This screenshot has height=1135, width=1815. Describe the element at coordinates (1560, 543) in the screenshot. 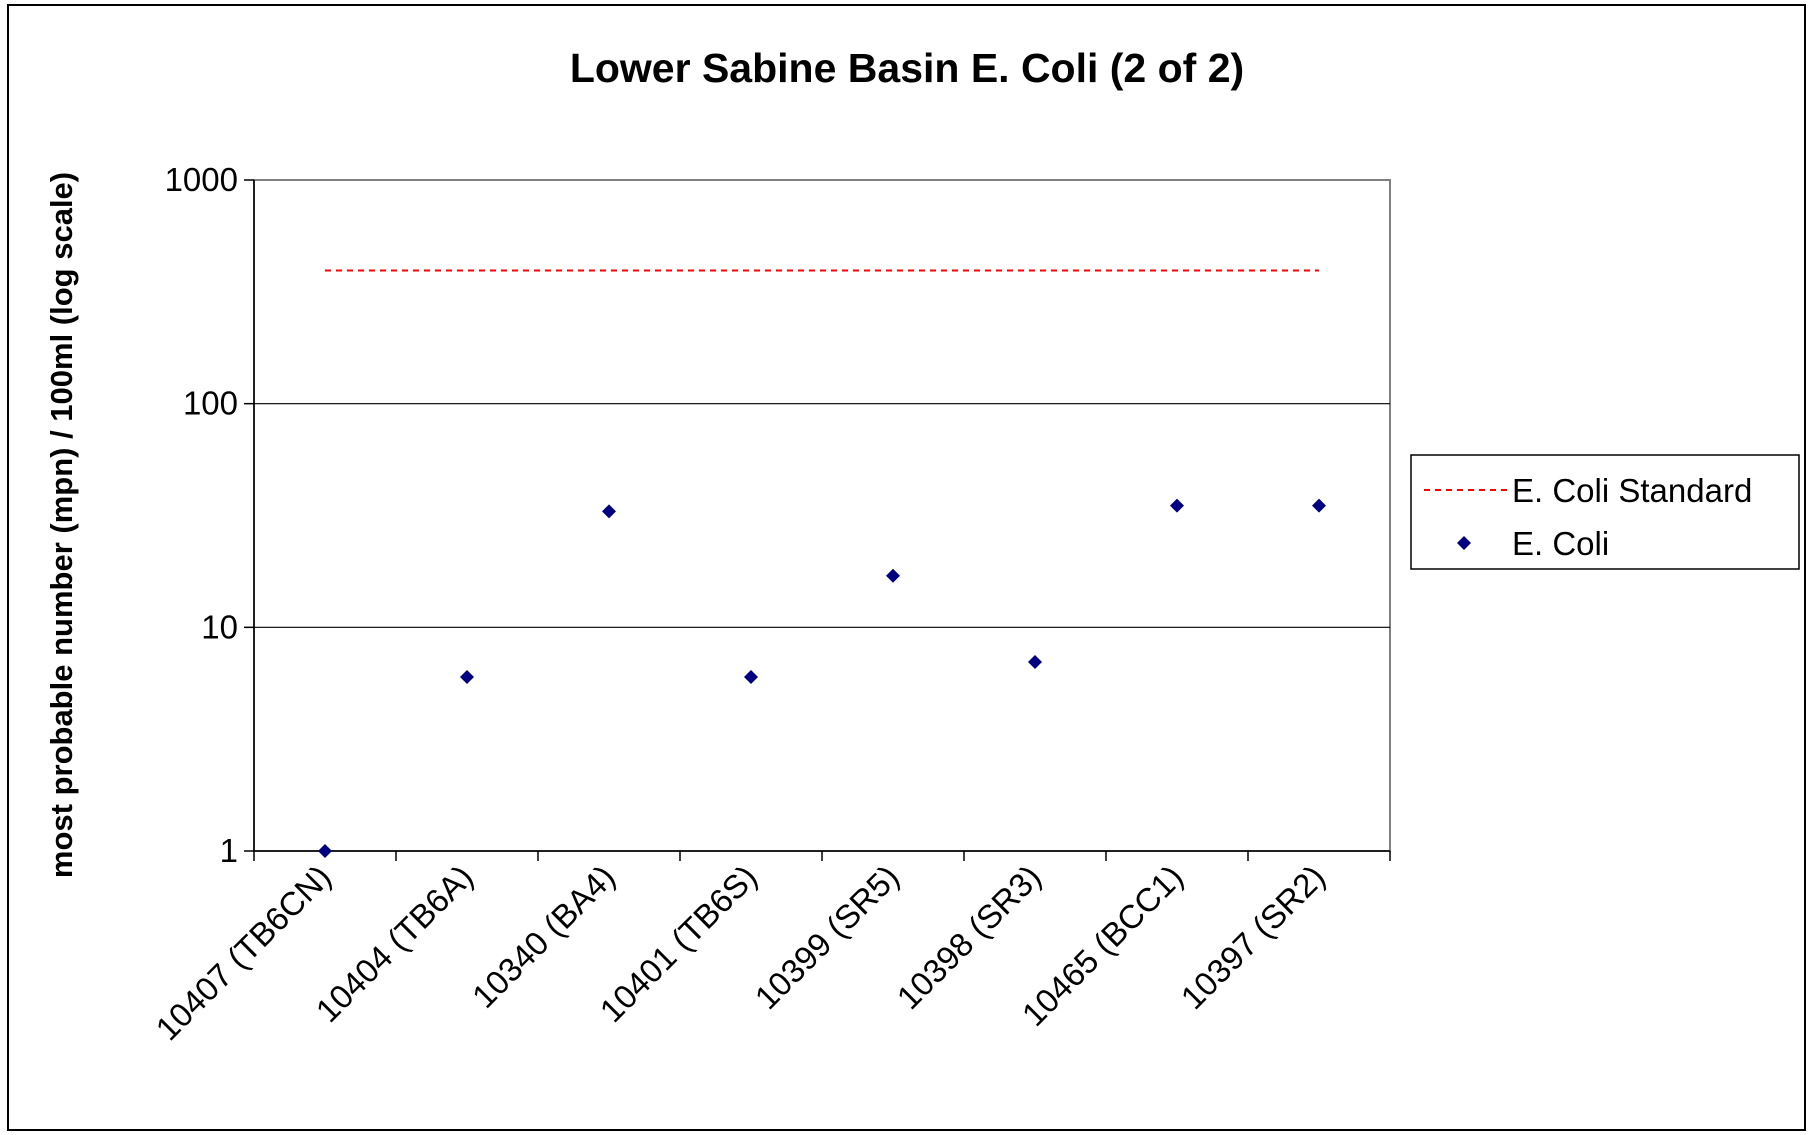

I see `legend-label-ecoli: E. Coli` at that location.